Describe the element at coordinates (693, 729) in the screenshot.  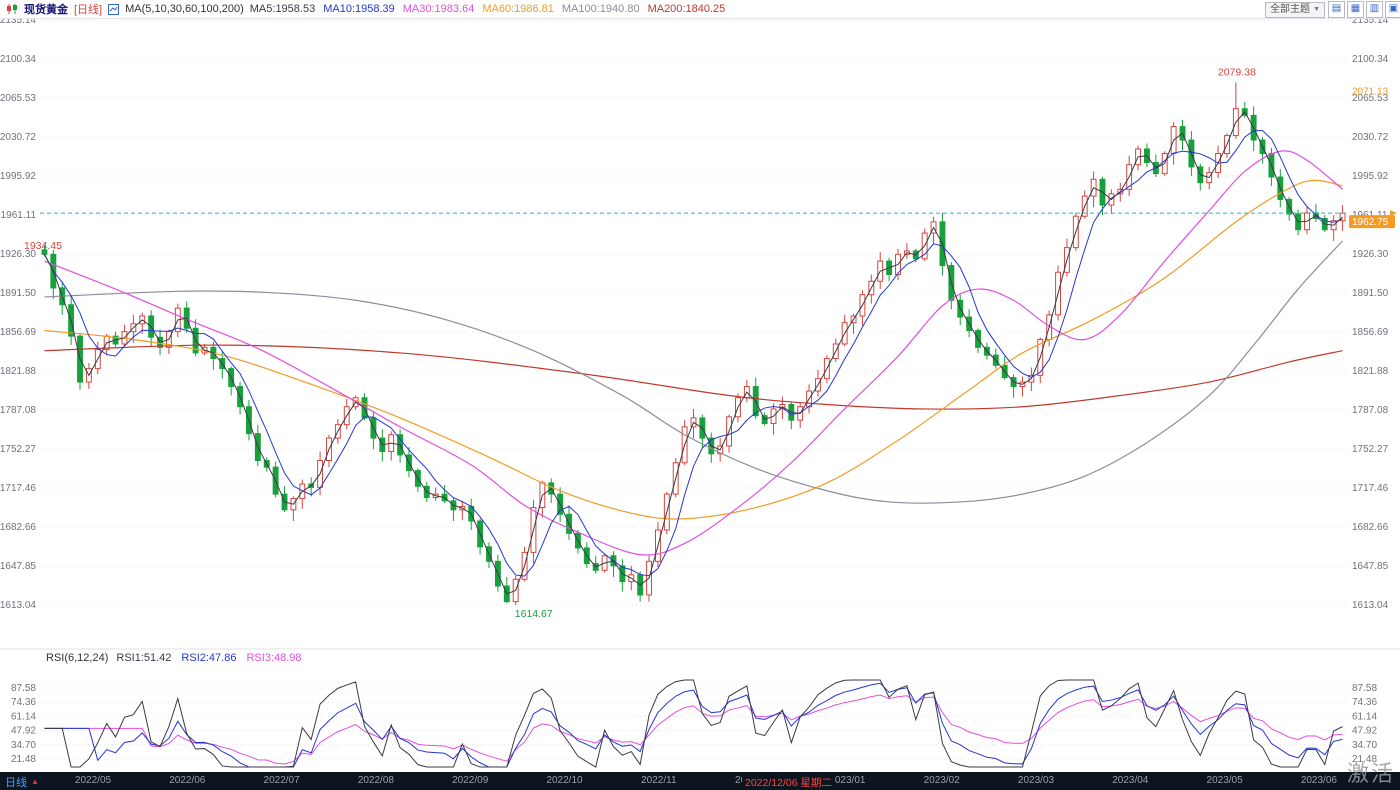
I see `rsi3-line` at that location.